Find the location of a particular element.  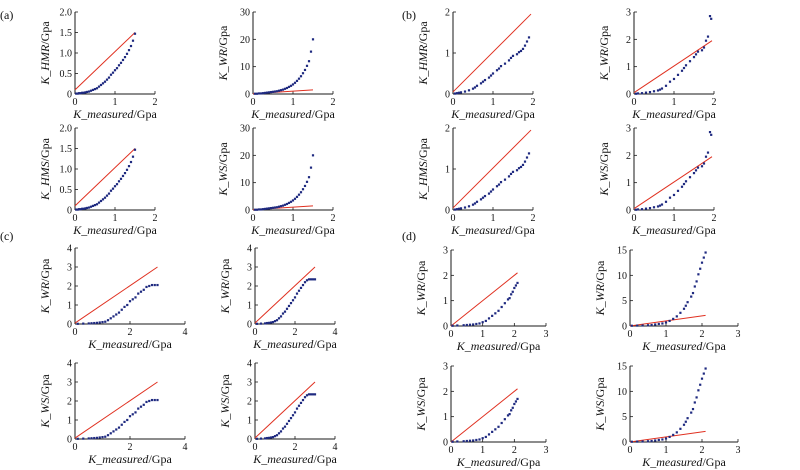

y-tick-label: 4 is located at coordinates (249, 364).